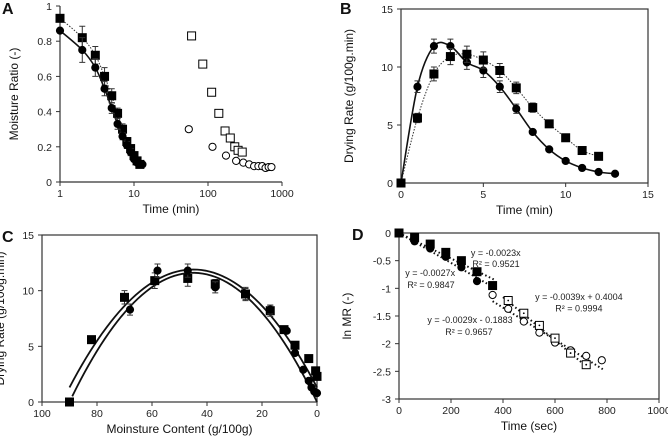 This screenshot has width=668, height=440. I want to click on y-tick-label: 0.4, so click(44, 113).